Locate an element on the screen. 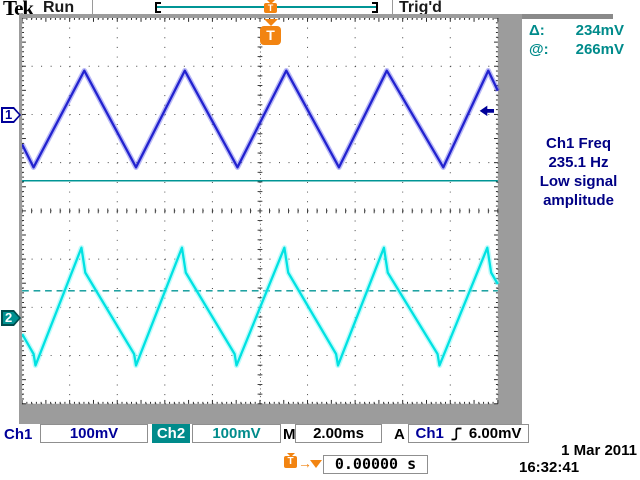 The image size is (640, 480). trigger-flag-t-icon: T is located at coordinates (270, 35).